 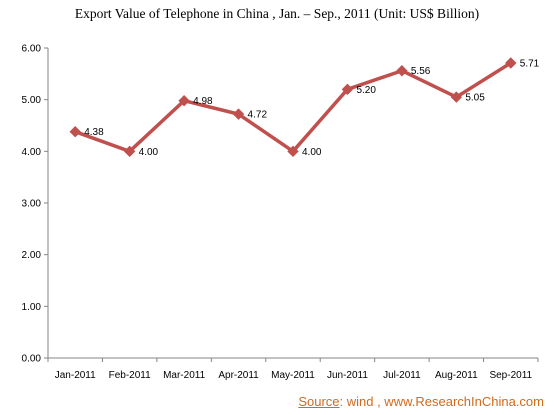 I want to click on y-tick-label: 6.00, so click(x=32, y=49).